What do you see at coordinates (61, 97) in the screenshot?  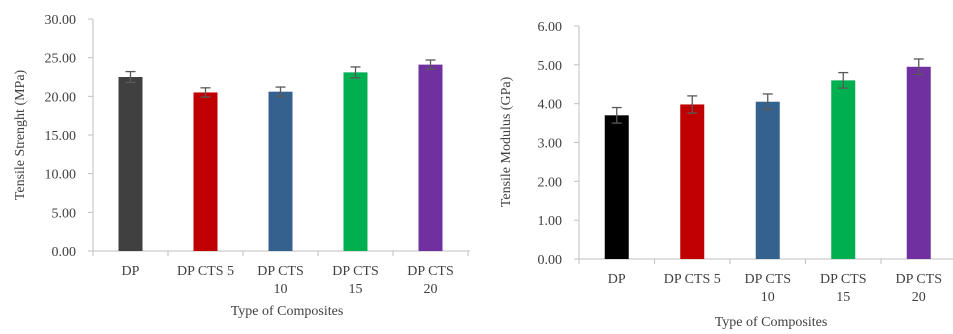 I see `y-tick-label: 20.00` at bounding box center [61, 97].